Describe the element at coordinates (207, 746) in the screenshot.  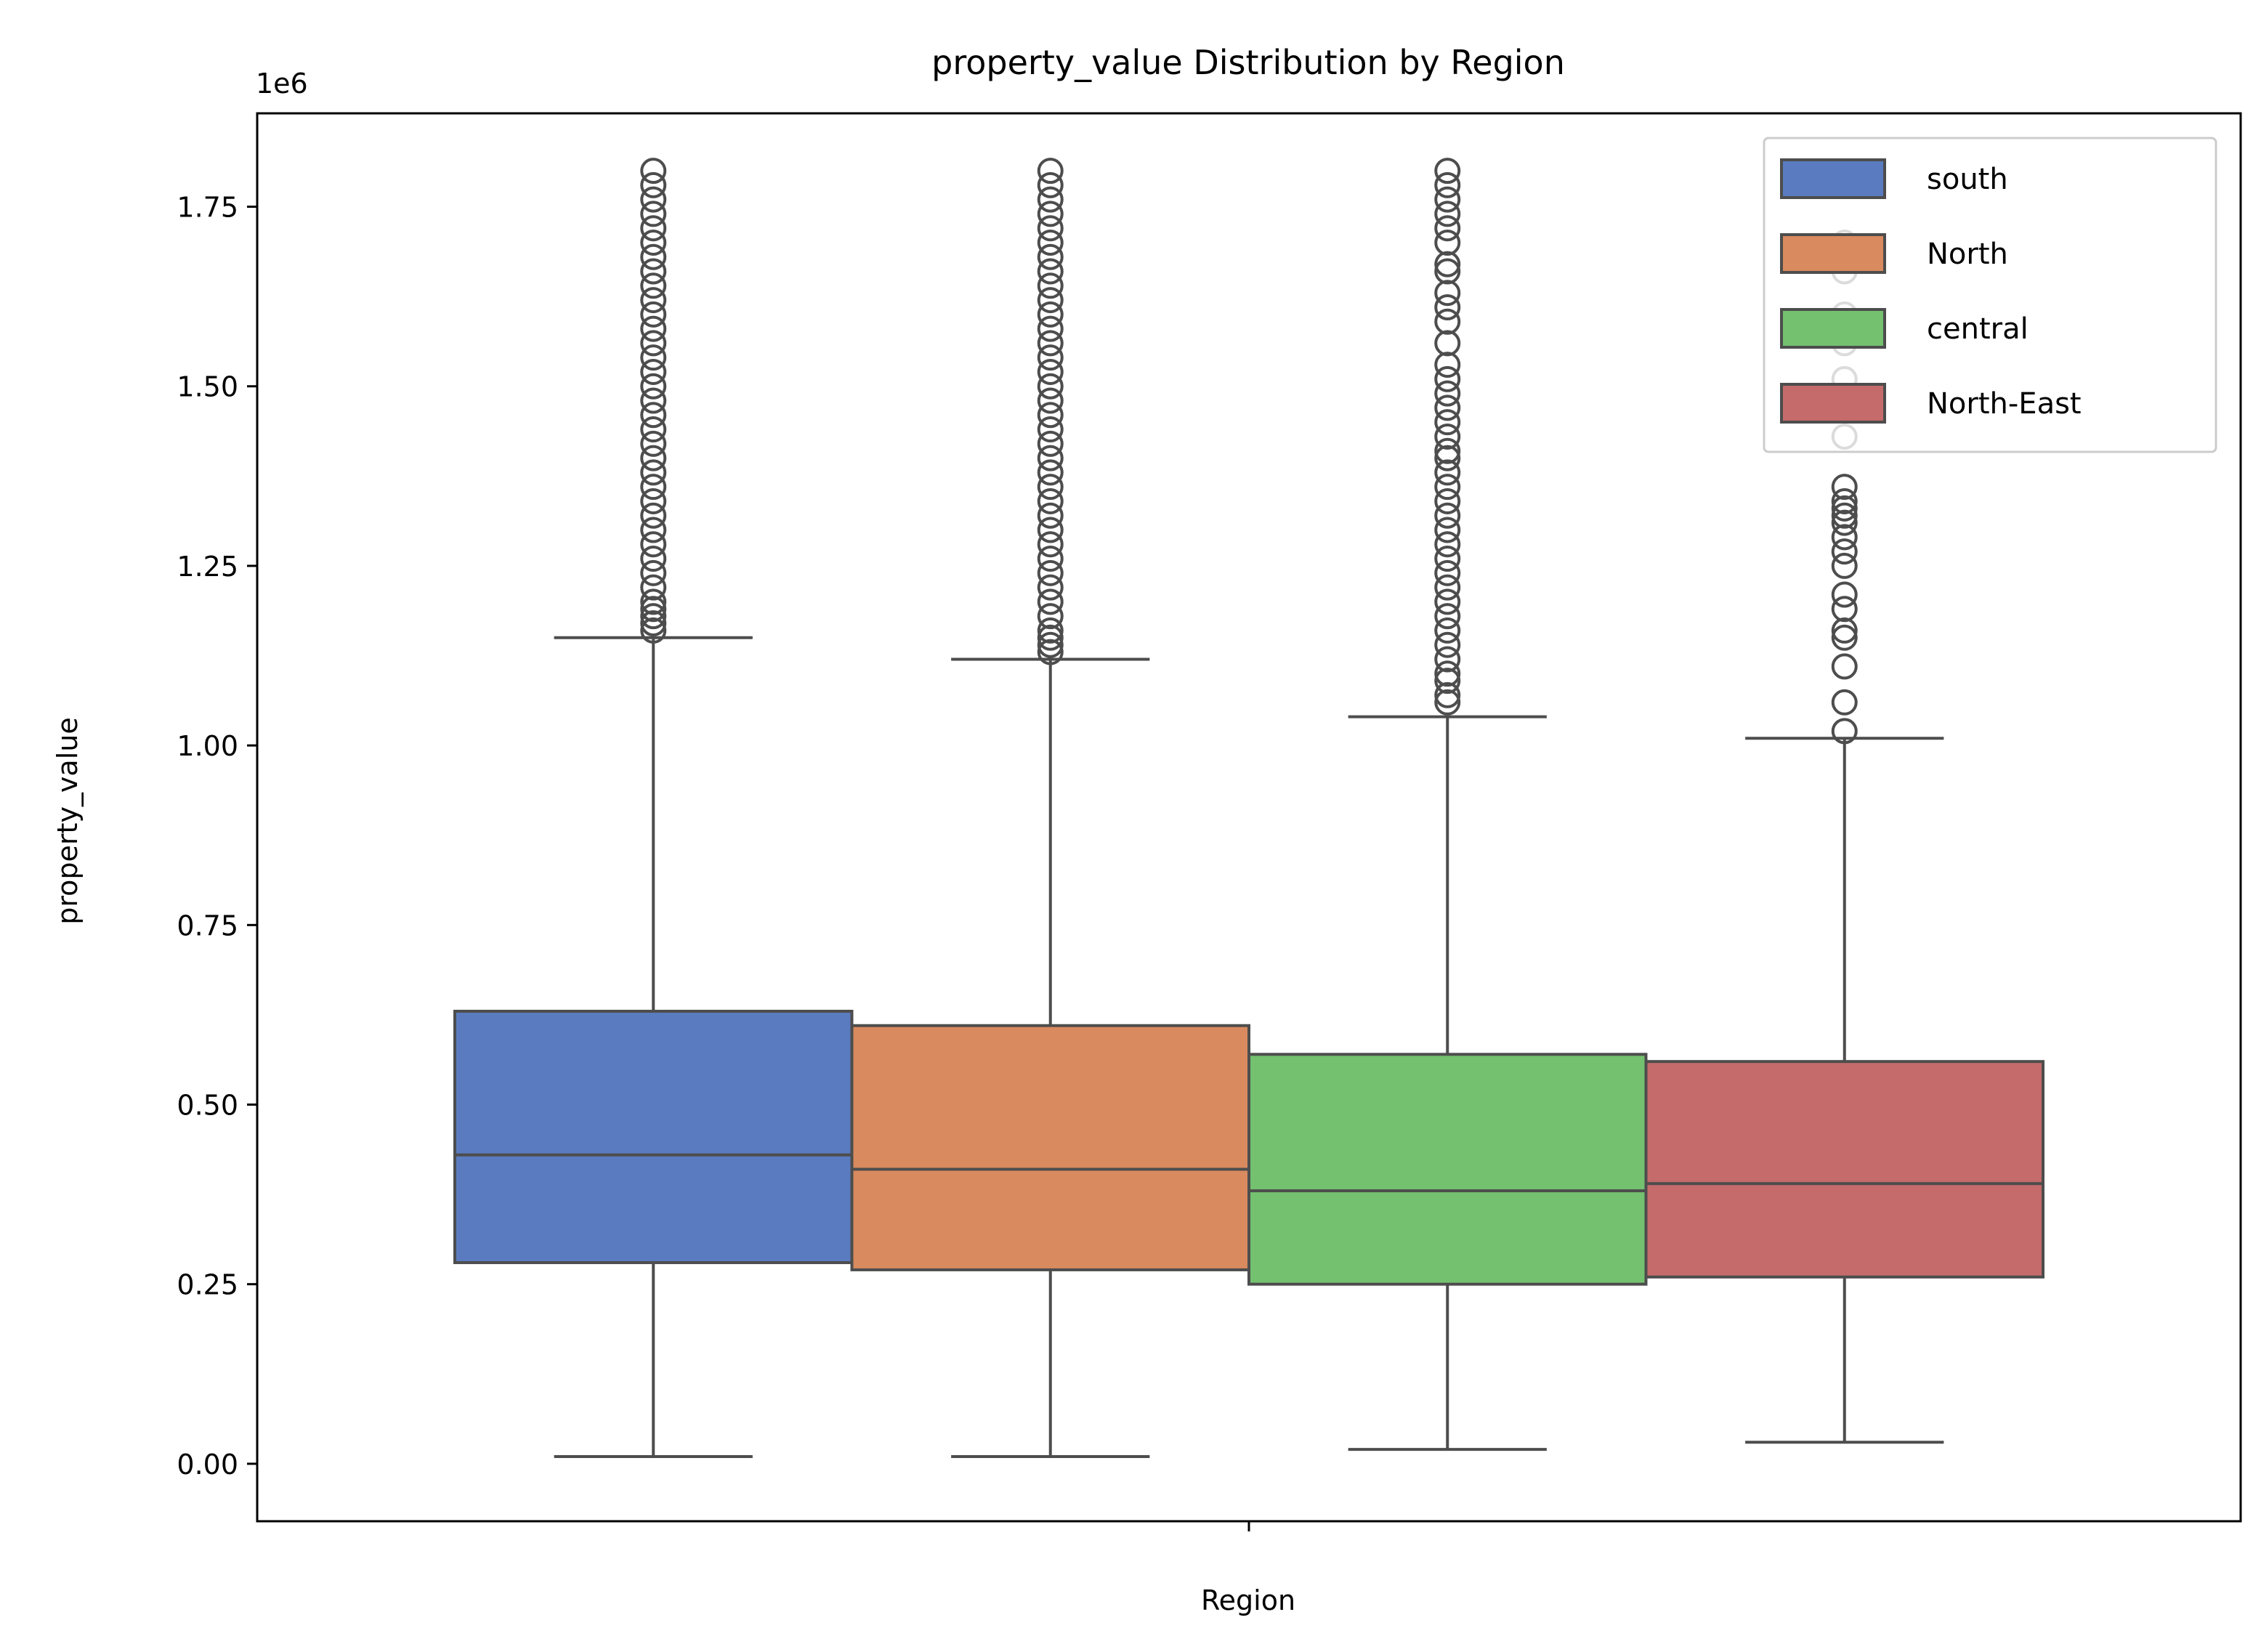
I see `y-tick-label: 1.00` at that location.